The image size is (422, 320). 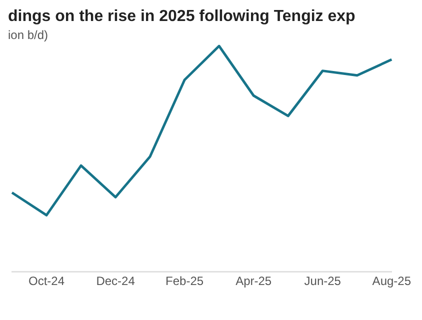 I want to click on x-tick-label: Dec-24, so click(x=116, y=281).